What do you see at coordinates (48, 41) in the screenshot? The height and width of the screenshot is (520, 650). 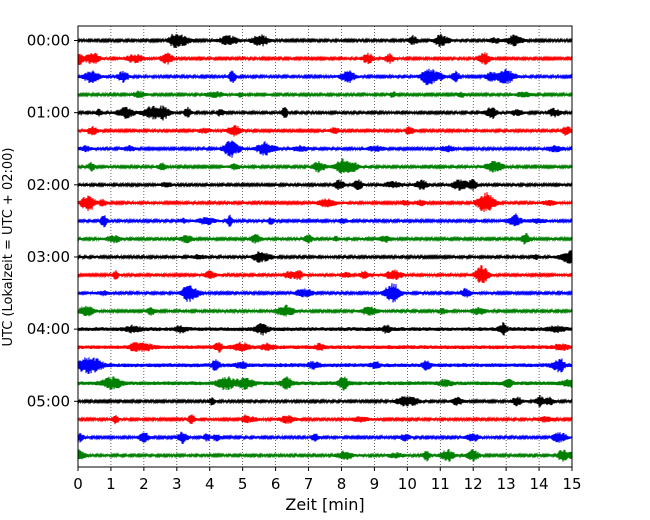 I see `y-tick-label: 00:00` at bounding box center [48, 41].